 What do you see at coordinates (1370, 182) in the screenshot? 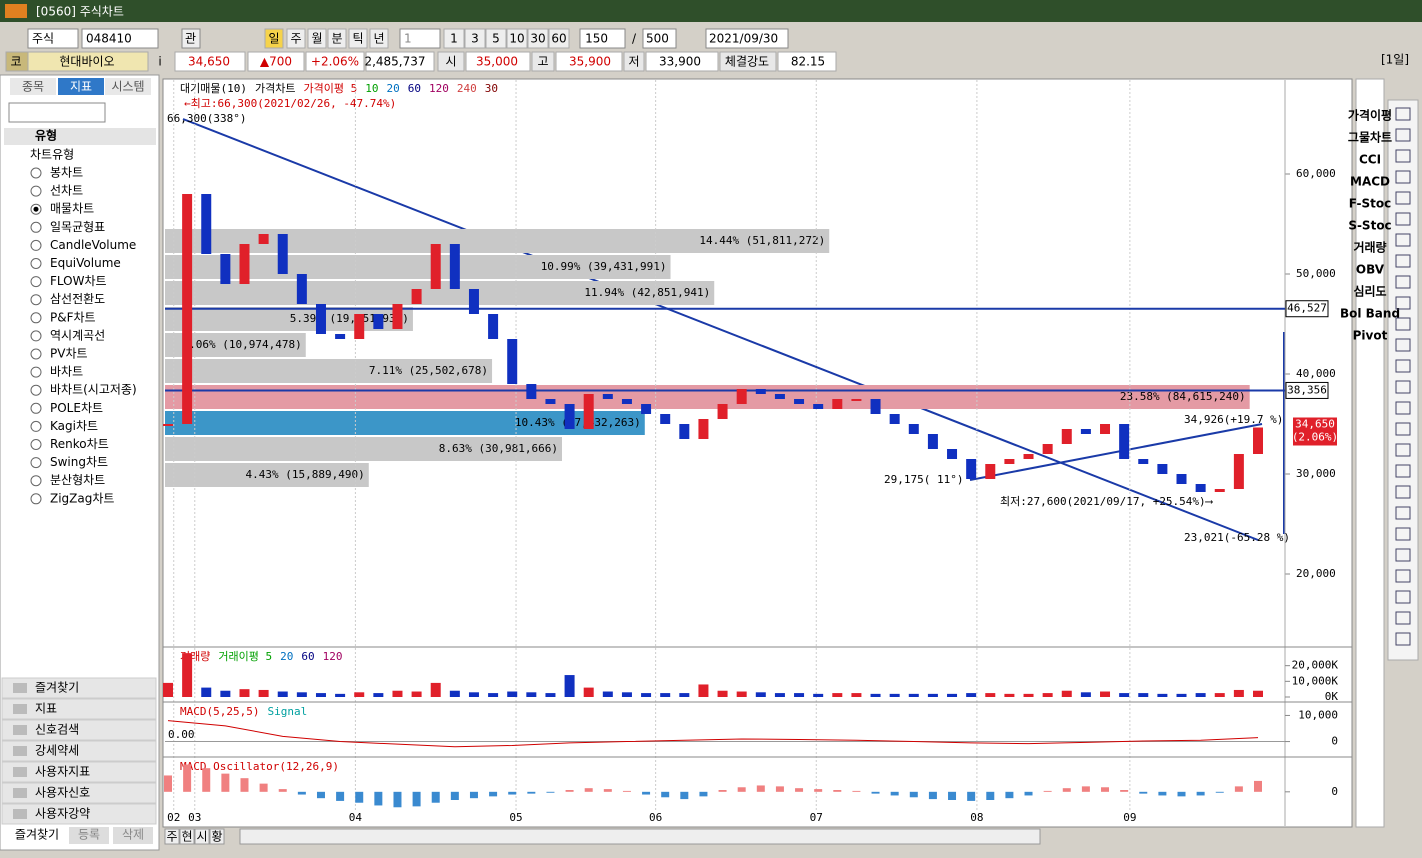
I see `indicator-tool: MACD` at bounding box center [1370, 182].